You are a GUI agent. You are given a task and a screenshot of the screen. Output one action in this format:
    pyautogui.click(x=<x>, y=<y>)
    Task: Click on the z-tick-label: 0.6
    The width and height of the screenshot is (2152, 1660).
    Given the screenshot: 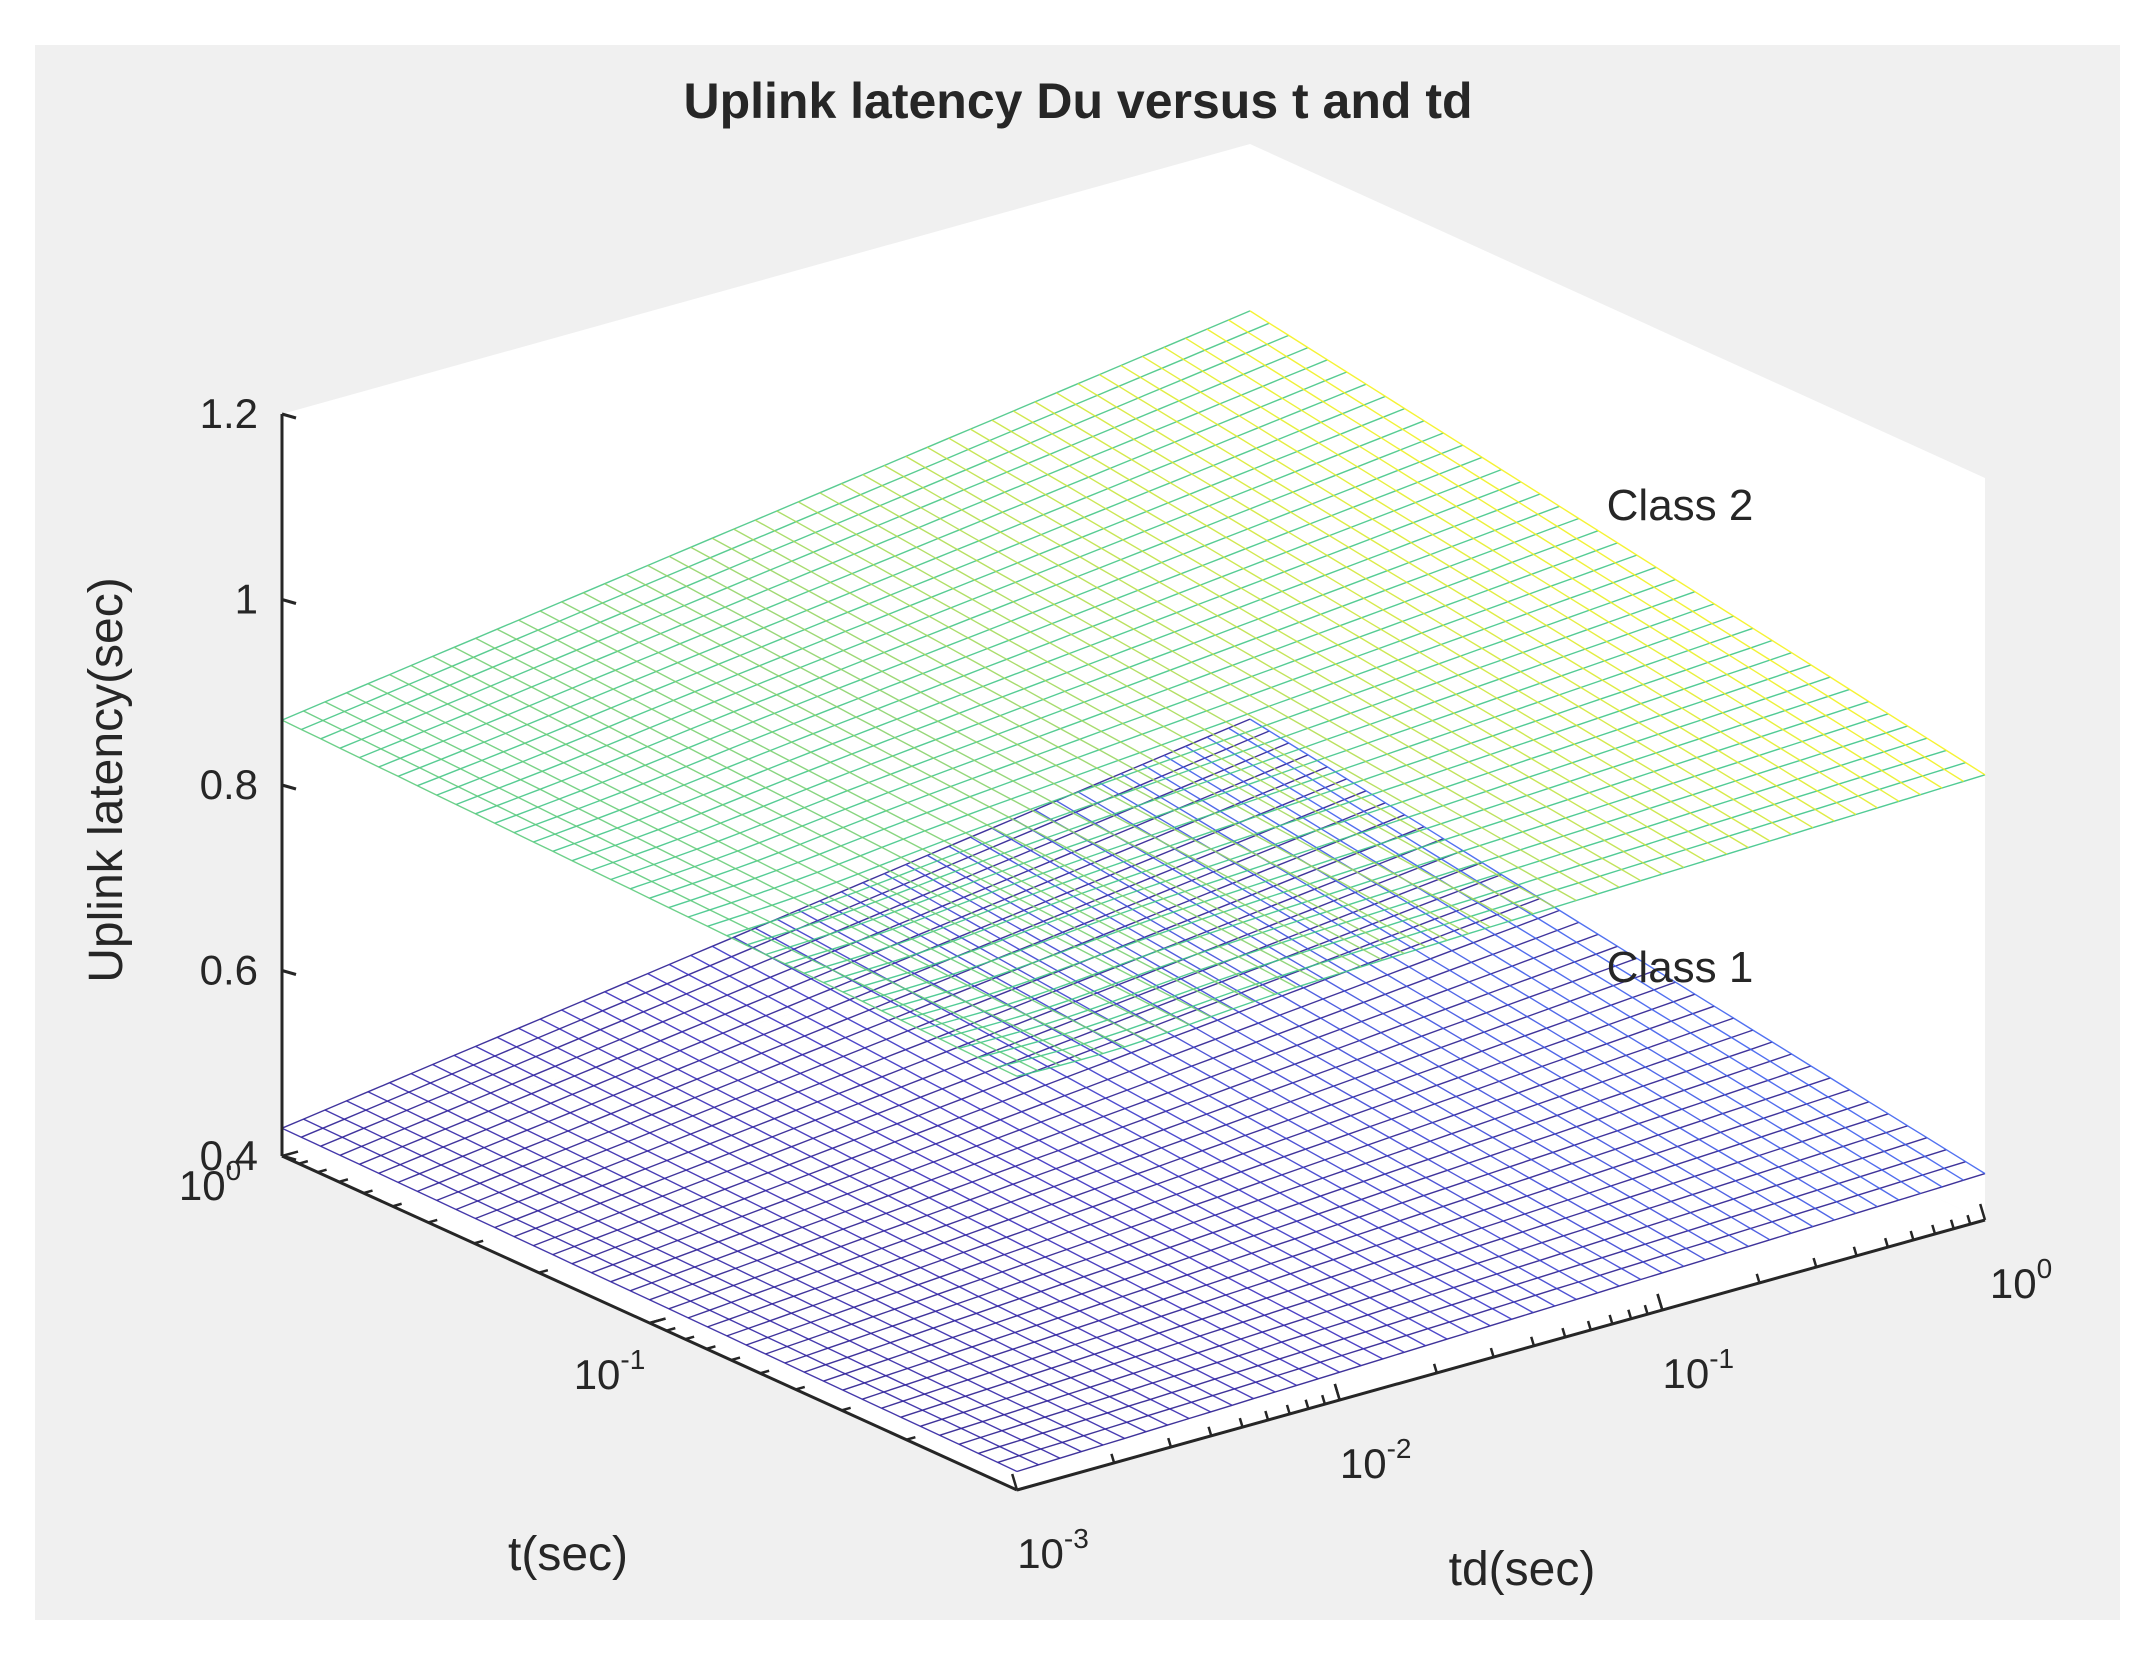 What is the action you would take?
    pyautogui.click(x=229, y=970)
    